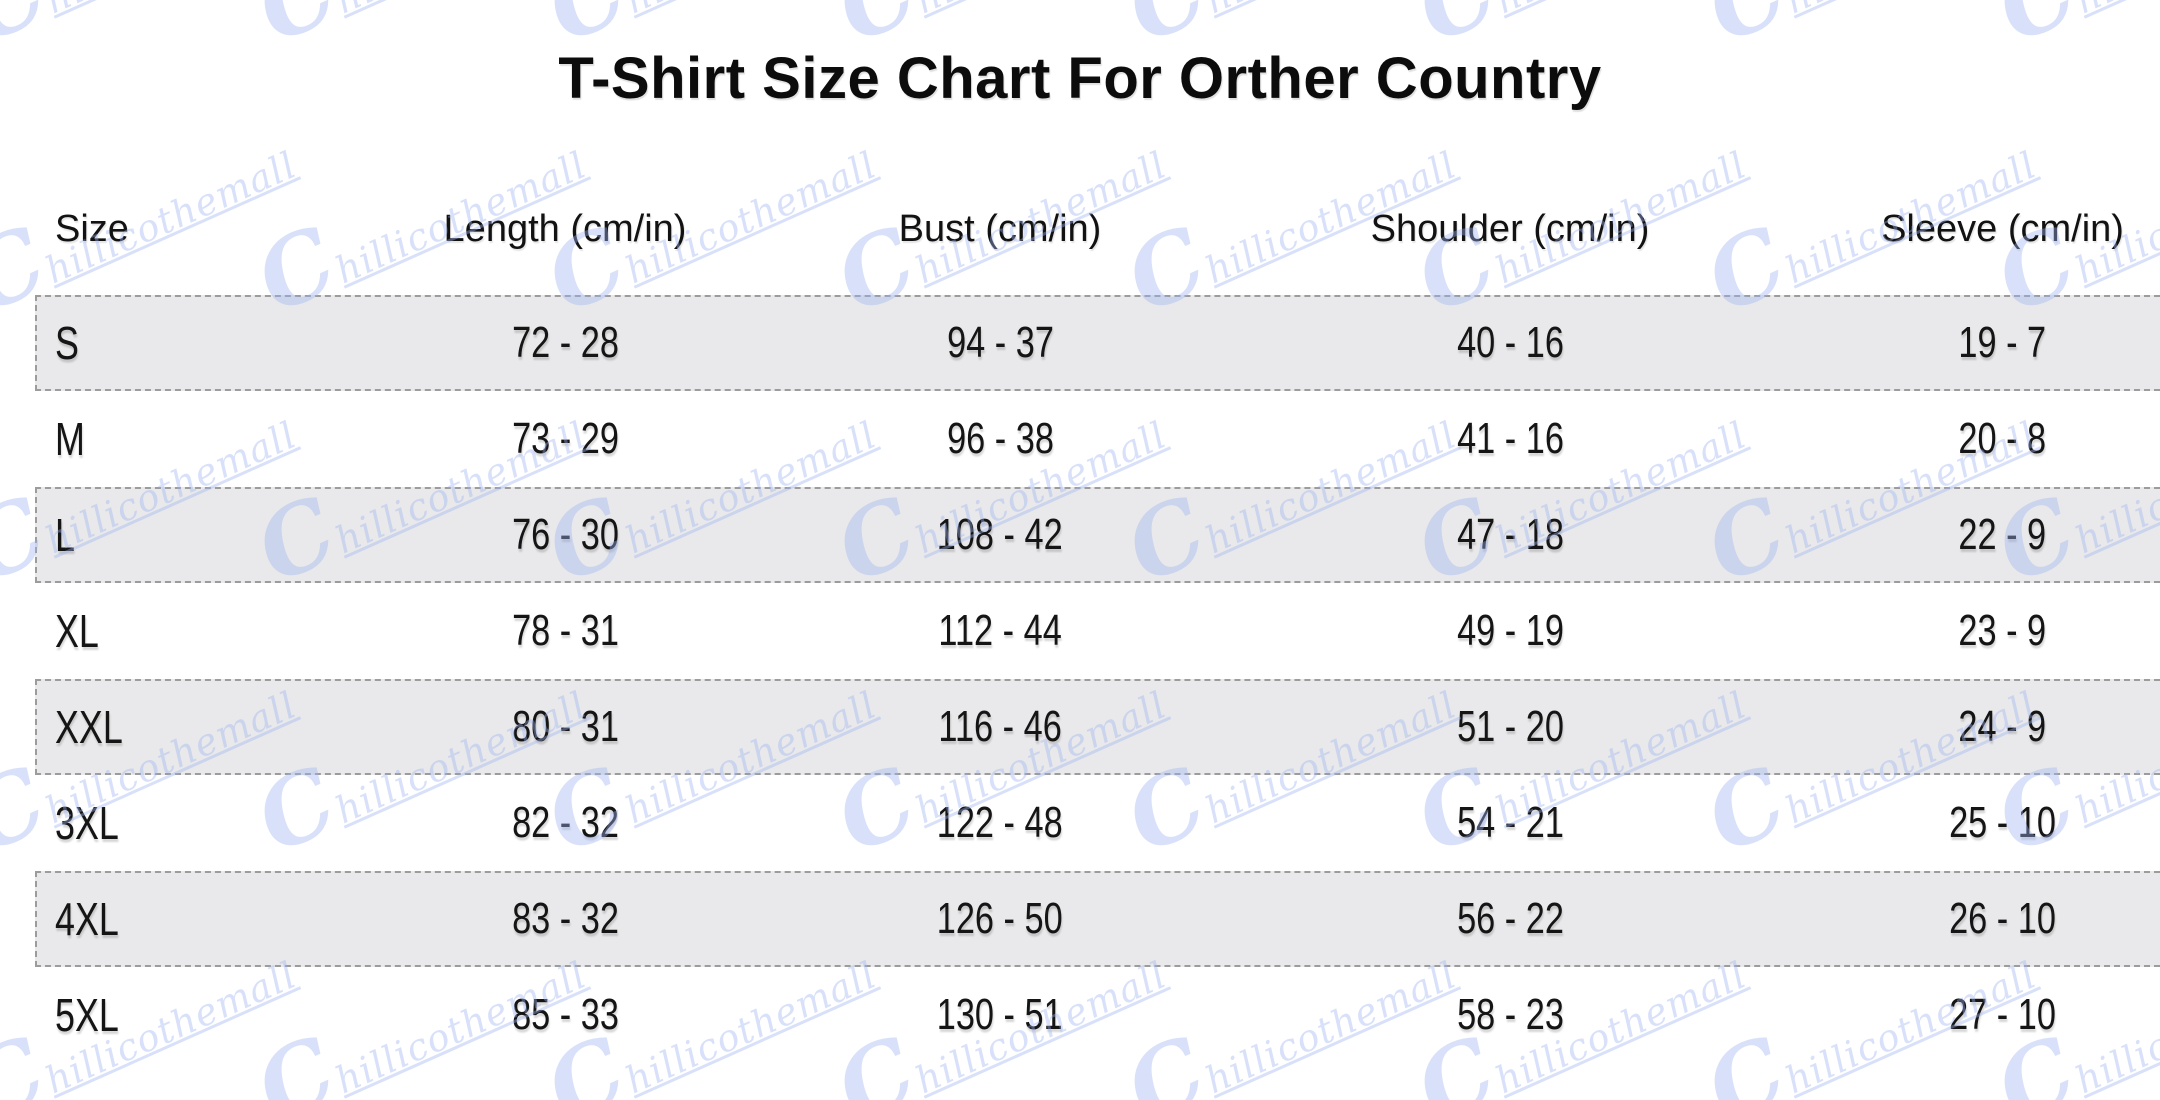 This screenshot has width=2160, height=1100. What do you see at coordinates (89, 727) in the screenshot?
I see `size-cell: XXL` at bounding box center [89, 727].